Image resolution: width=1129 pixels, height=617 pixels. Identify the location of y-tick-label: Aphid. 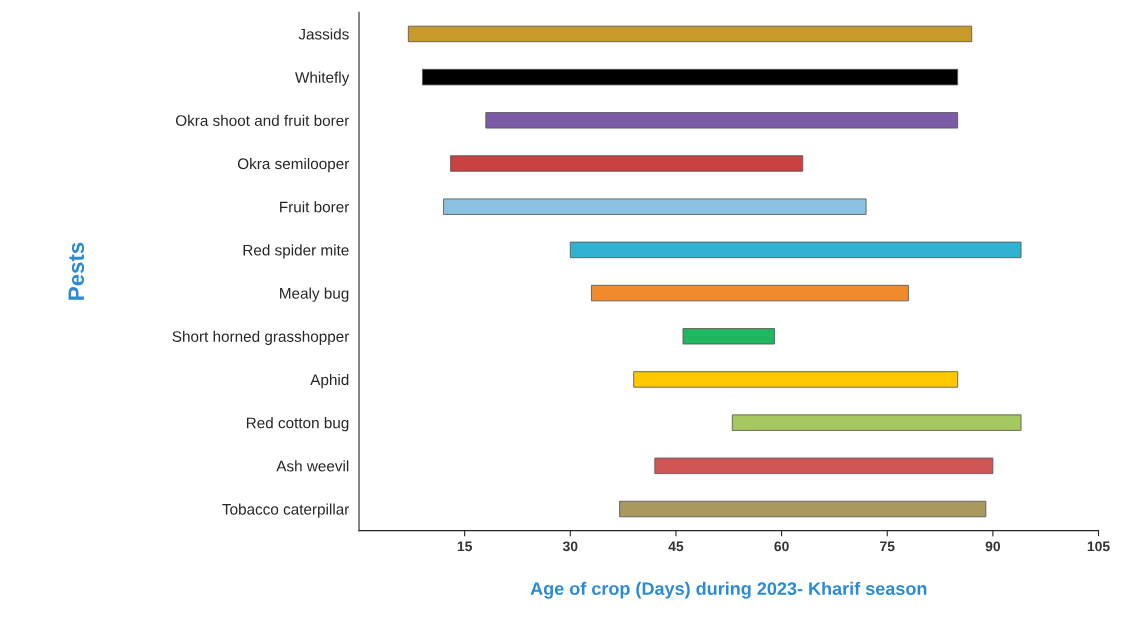
(329, 381).